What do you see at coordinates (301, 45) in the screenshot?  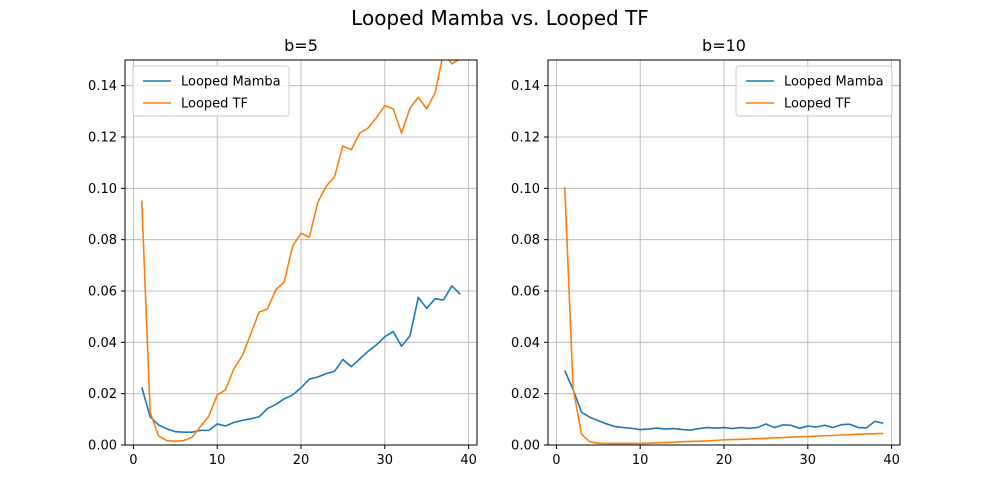 I see `subplot-title: b=5` at bounding box center [301, 45].